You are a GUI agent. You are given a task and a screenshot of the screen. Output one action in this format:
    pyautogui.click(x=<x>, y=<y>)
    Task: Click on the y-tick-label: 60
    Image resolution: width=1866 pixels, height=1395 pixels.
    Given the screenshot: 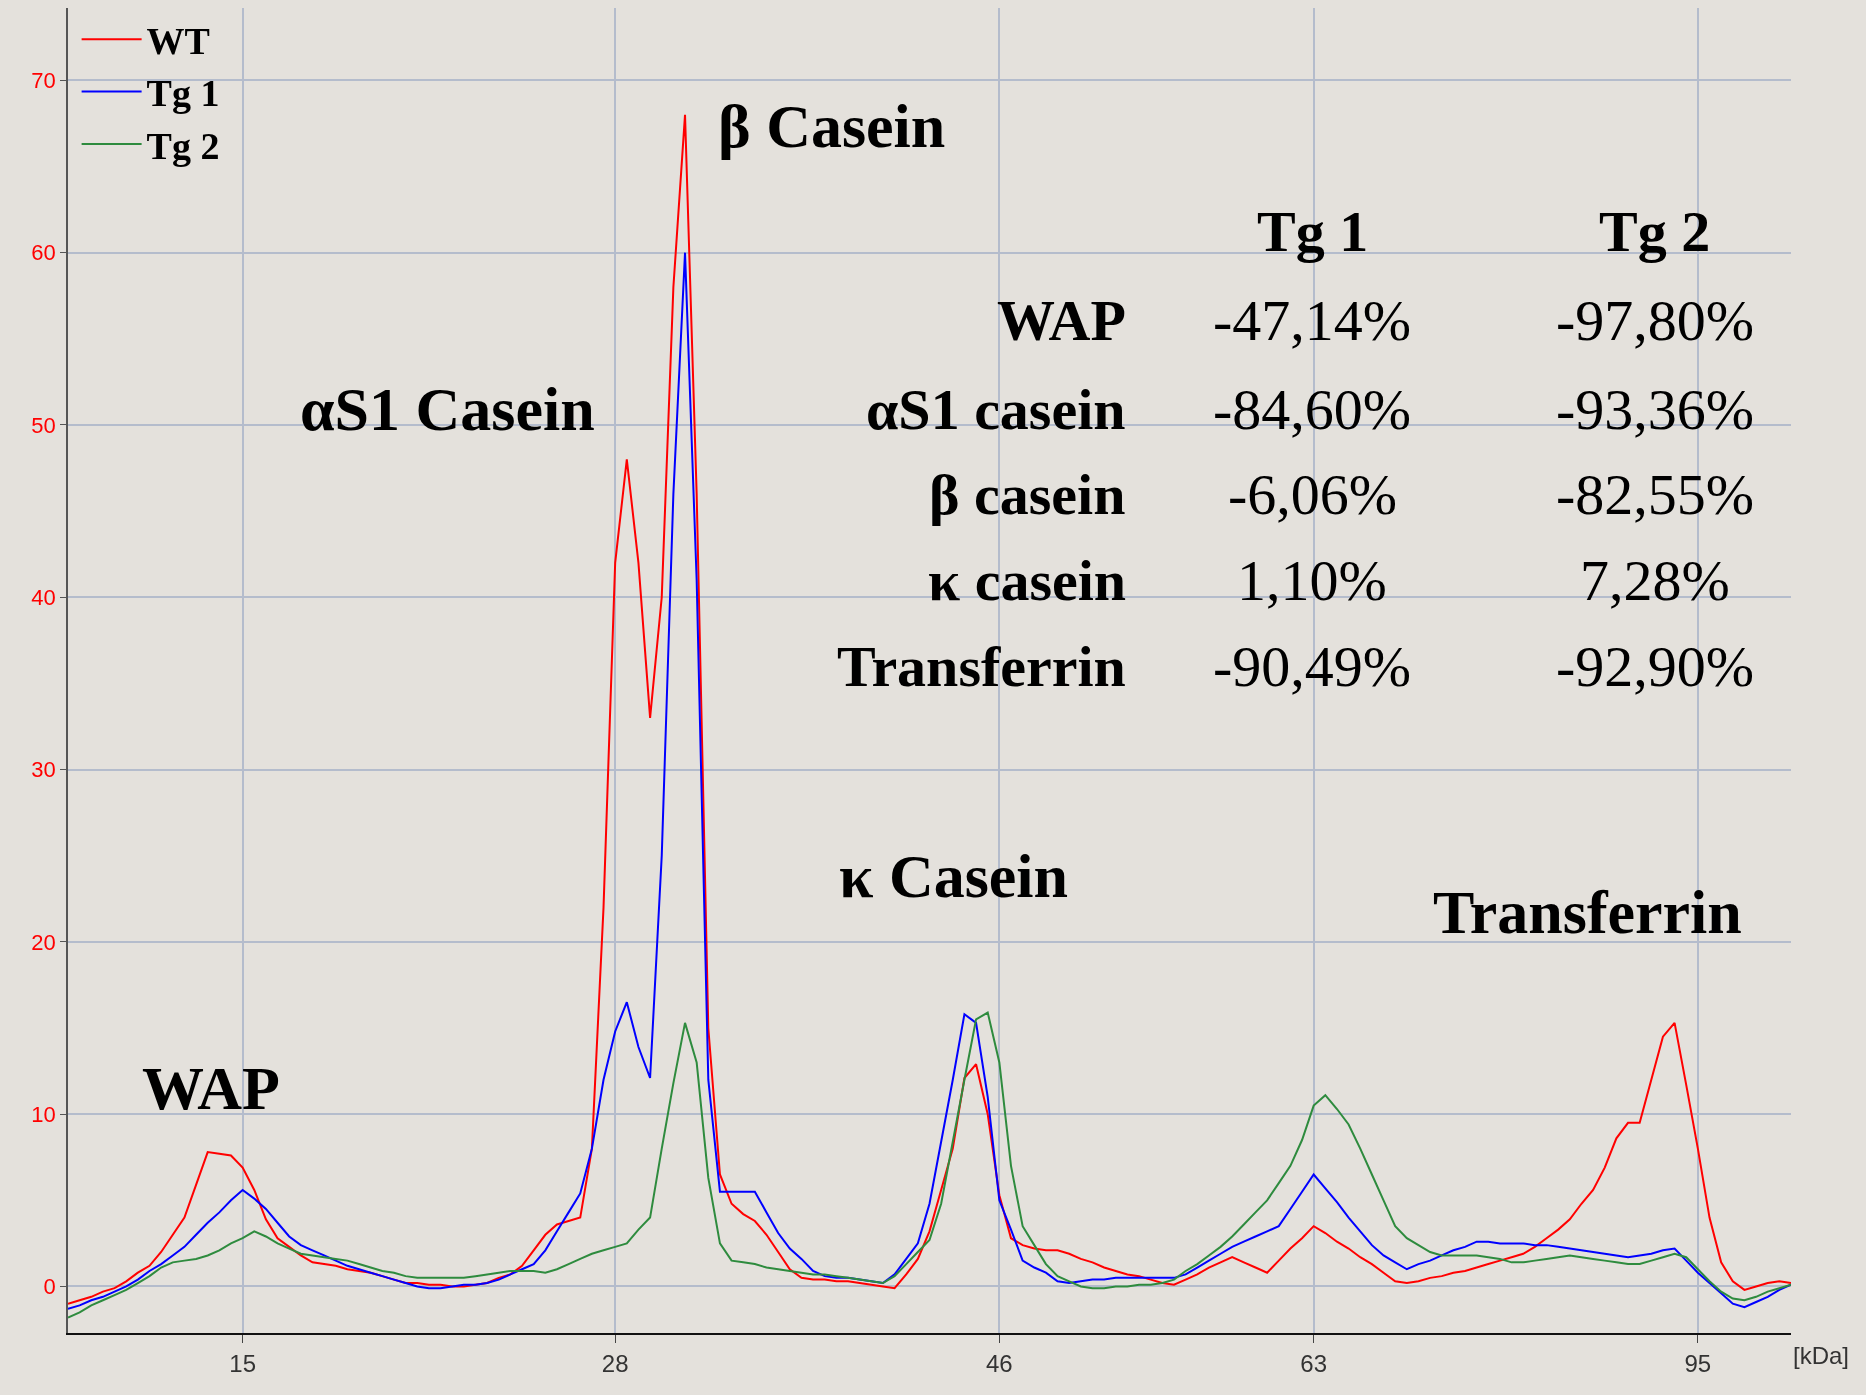 What is the action you would take?
    pyautogui.click(x=43, y=253)
    